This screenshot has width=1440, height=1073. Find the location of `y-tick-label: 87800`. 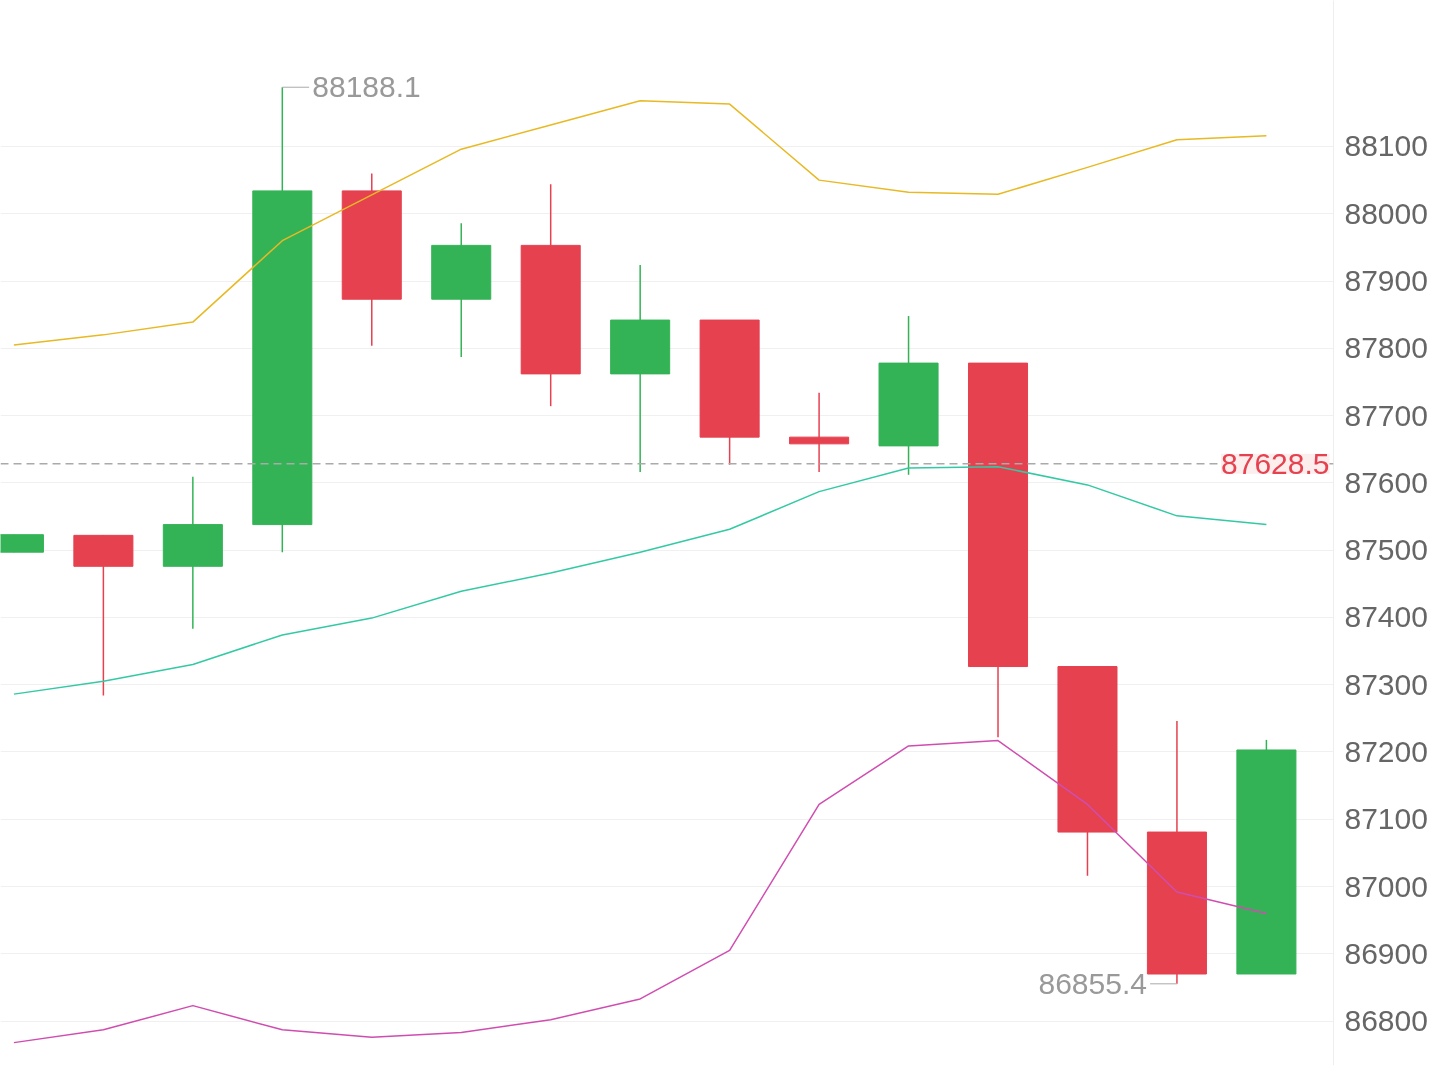

y-tick-label: 87800 is located at coordinates (1386, 348).